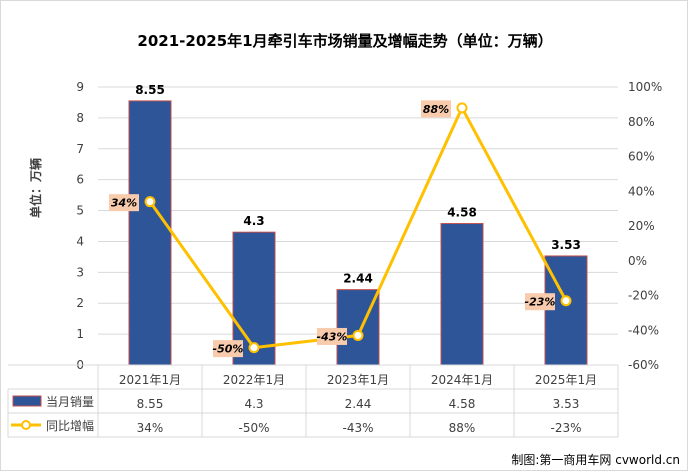 The height and width of the screenshot is (471, 688). I want to click on bar-value-label: 4.3, so click(253, 221).